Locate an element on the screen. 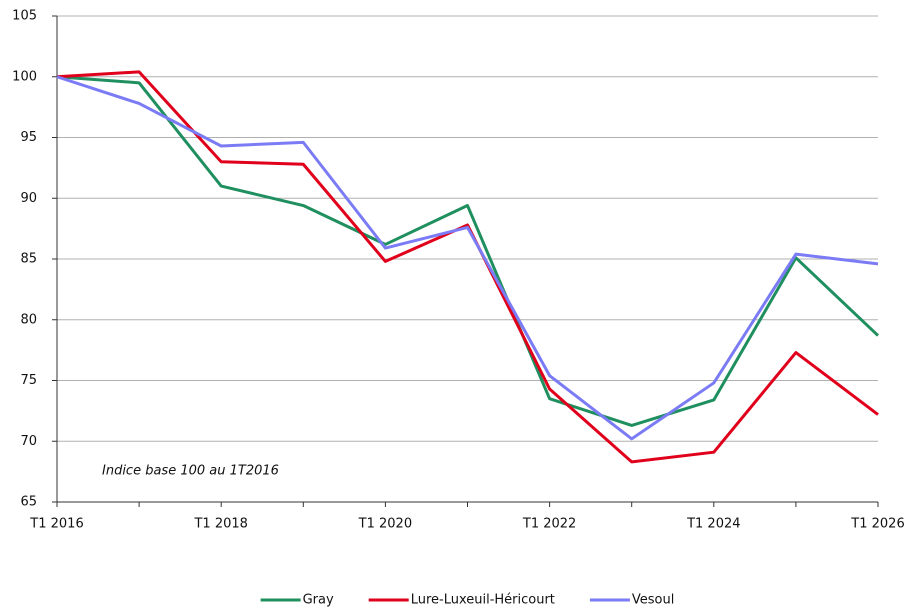 The height and width of the screenshot is (611, 907). x-tick-label: T1 2026 is located at coordinates (877, 524).